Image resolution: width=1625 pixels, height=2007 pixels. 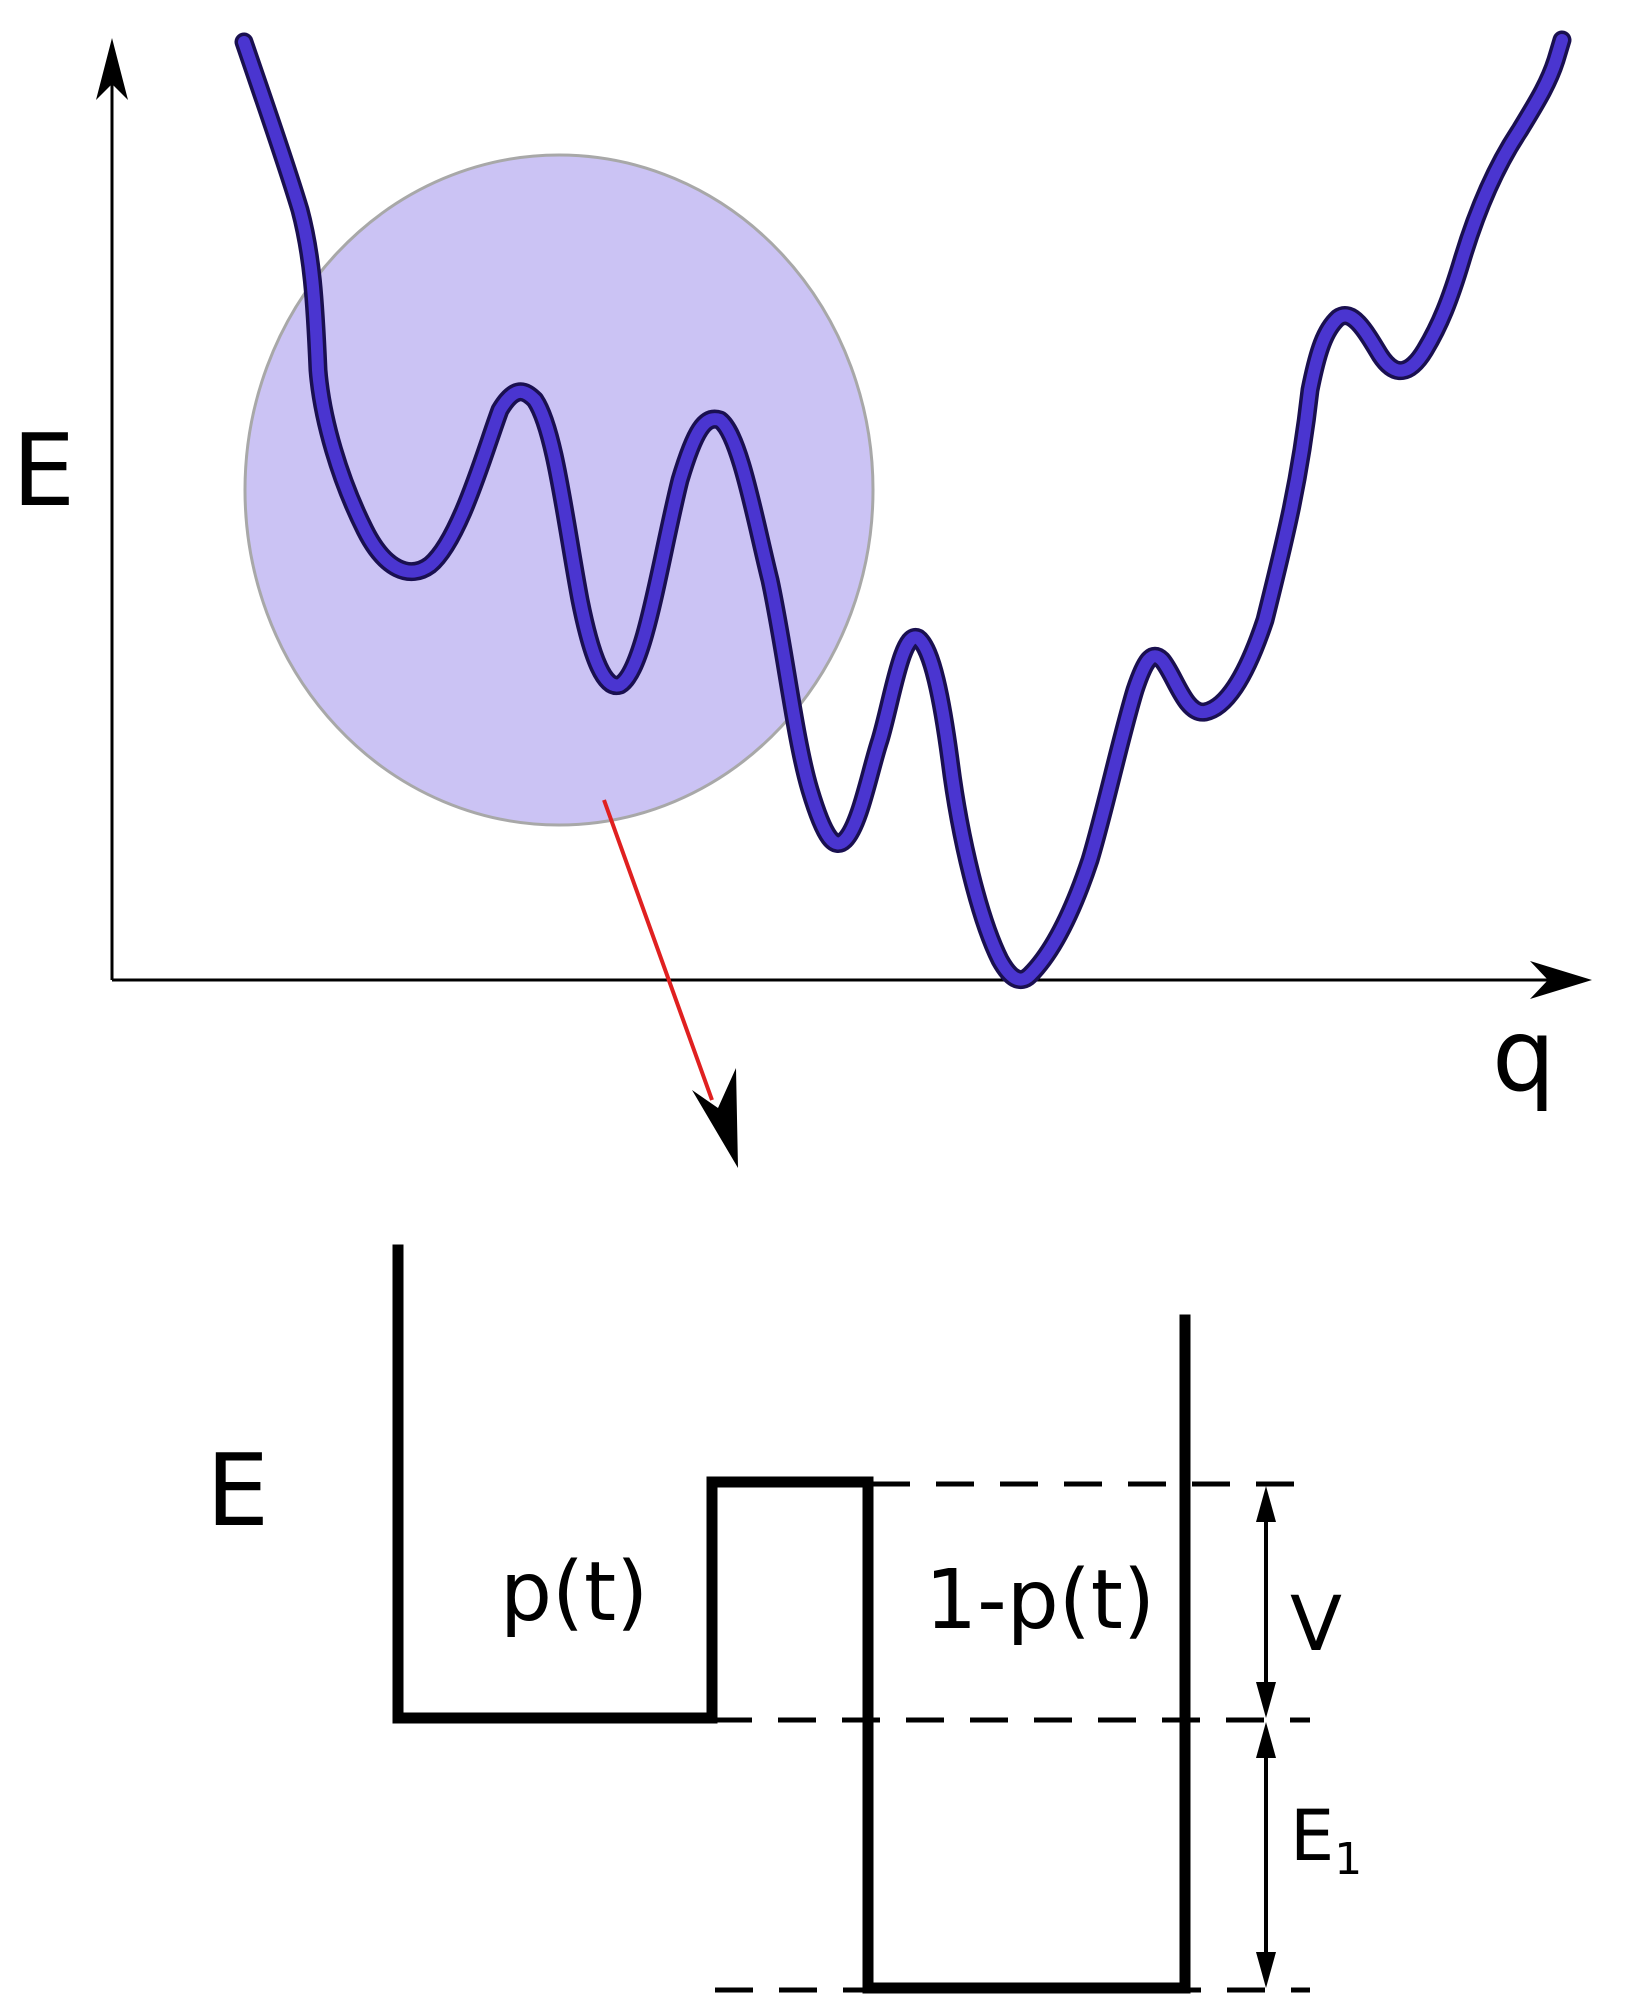 I want to click on depth-label-base: E, so click(x=1312, y=1836).